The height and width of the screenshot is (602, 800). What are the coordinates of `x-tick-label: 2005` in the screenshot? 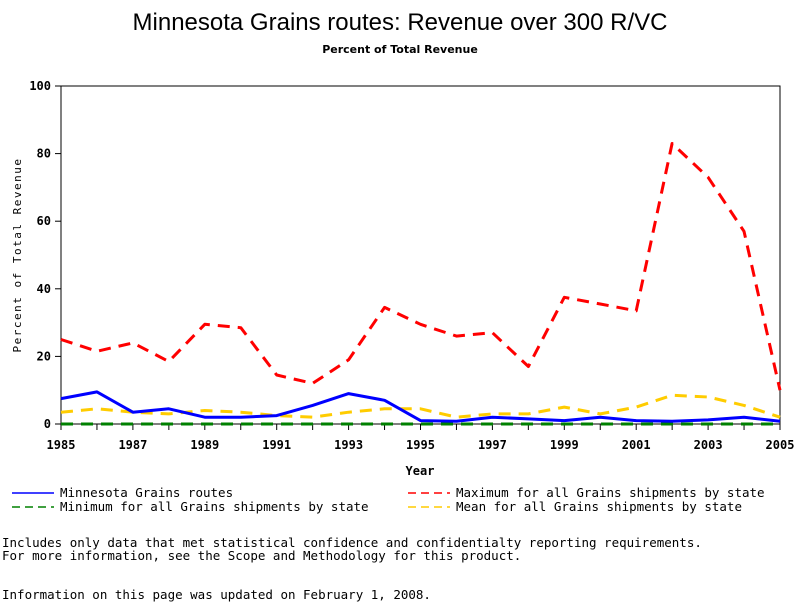 It's located at (780, 445).